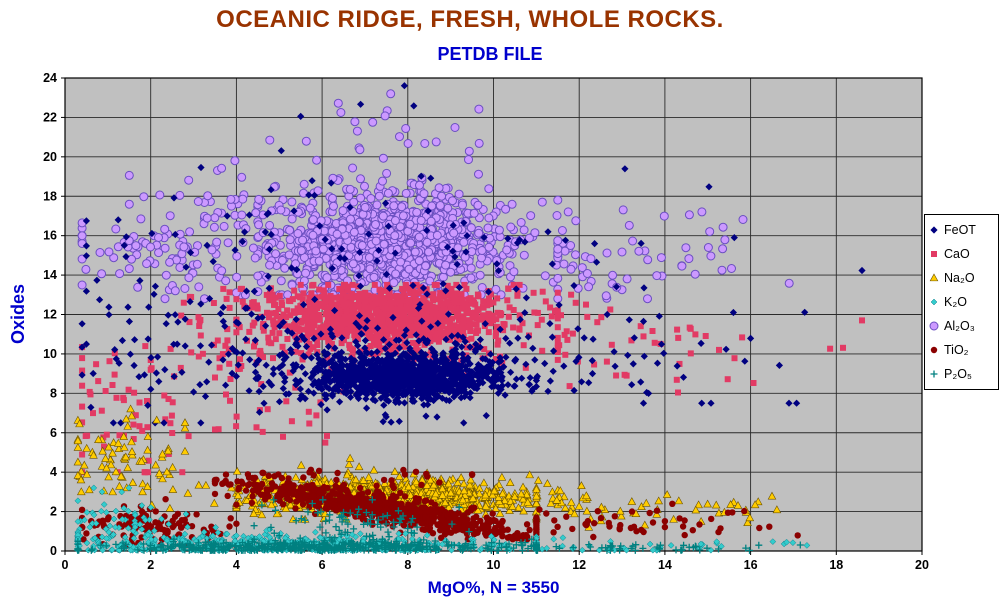 This screenshot has width=999, height=610. What do you see at coordinates (934, 230) in the screenshot?
I see `feot-marker-icon` at bounding box center [934, 230].